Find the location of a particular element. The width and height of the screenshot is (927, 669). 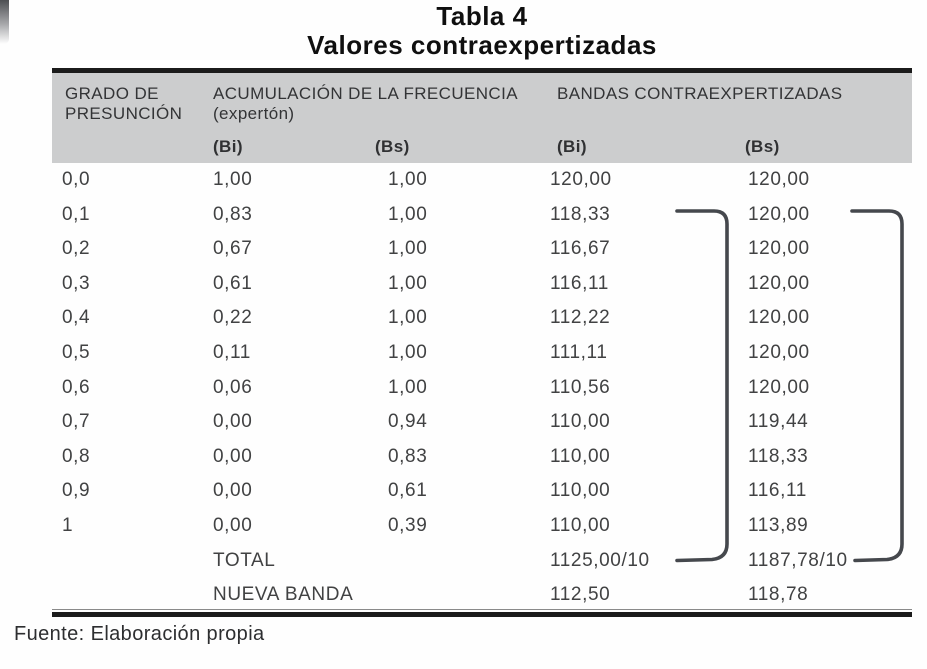

cell-grado: 0,2 is located at coordinates (76, 249).